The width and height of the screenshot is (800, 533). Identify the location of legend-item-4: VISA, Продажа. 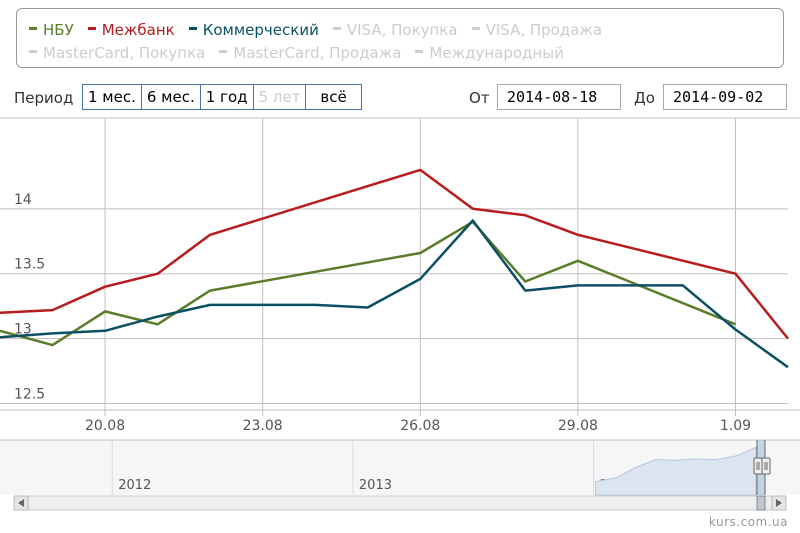
(537, 30).